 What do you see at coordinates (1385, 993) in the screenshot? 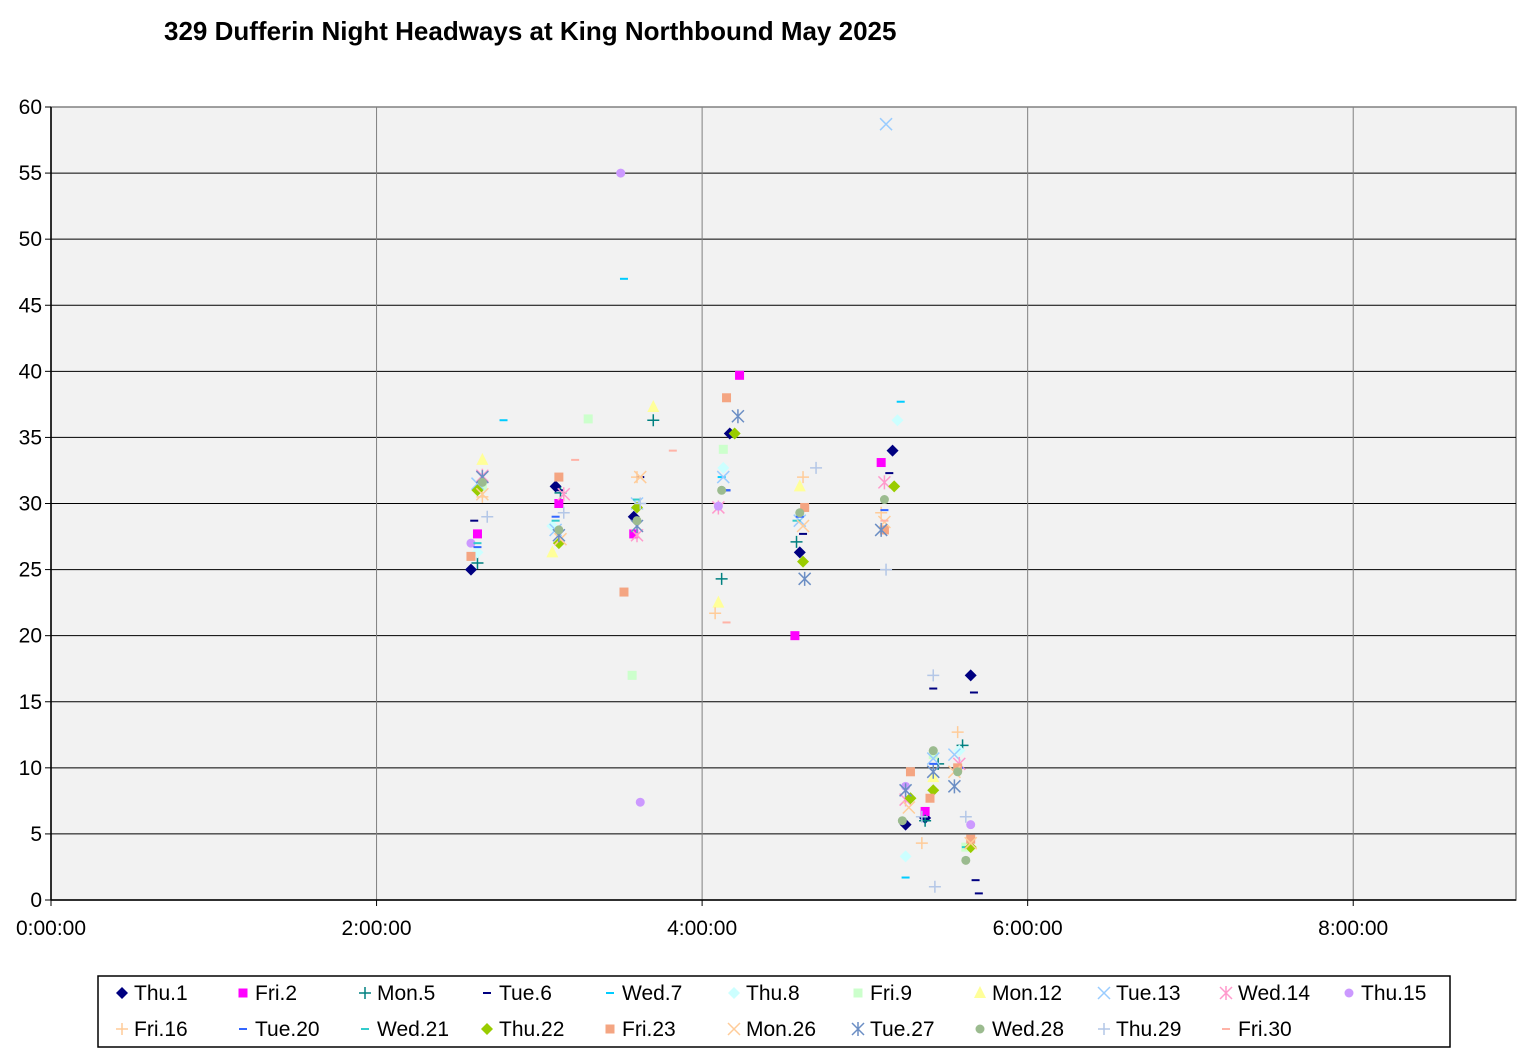
I see `legend-item-thu-15: Thu.15` at bounding box center [1385, 993].